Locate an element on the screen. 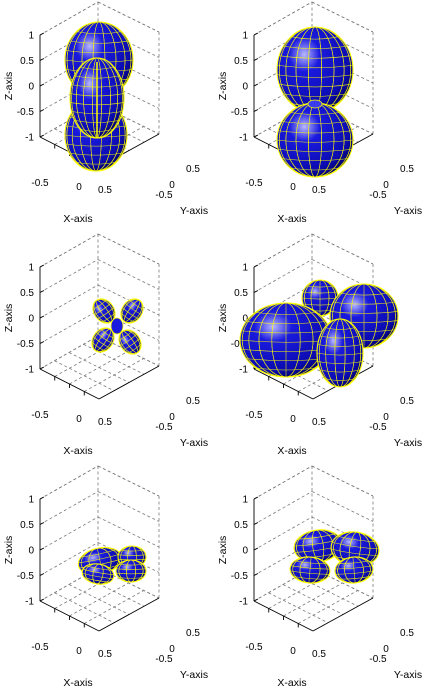  y-axis-line is located at coordinates (129, 382).